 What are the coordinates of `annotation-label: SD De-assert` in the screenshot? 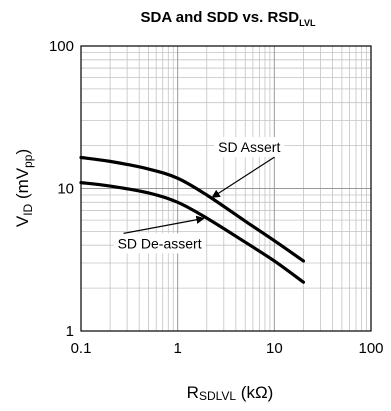 It's located at (160, 243).